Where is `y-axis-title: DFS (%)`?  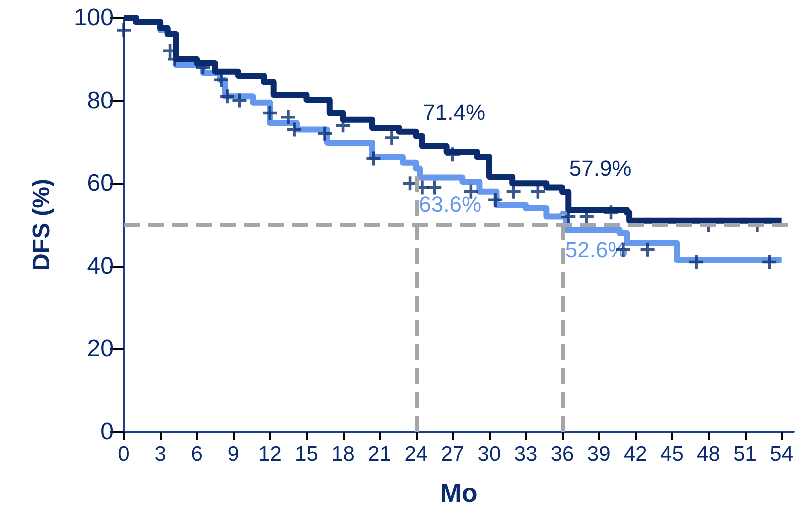 y-axis-title: DFS (%) is located at coordinates (42, 225).